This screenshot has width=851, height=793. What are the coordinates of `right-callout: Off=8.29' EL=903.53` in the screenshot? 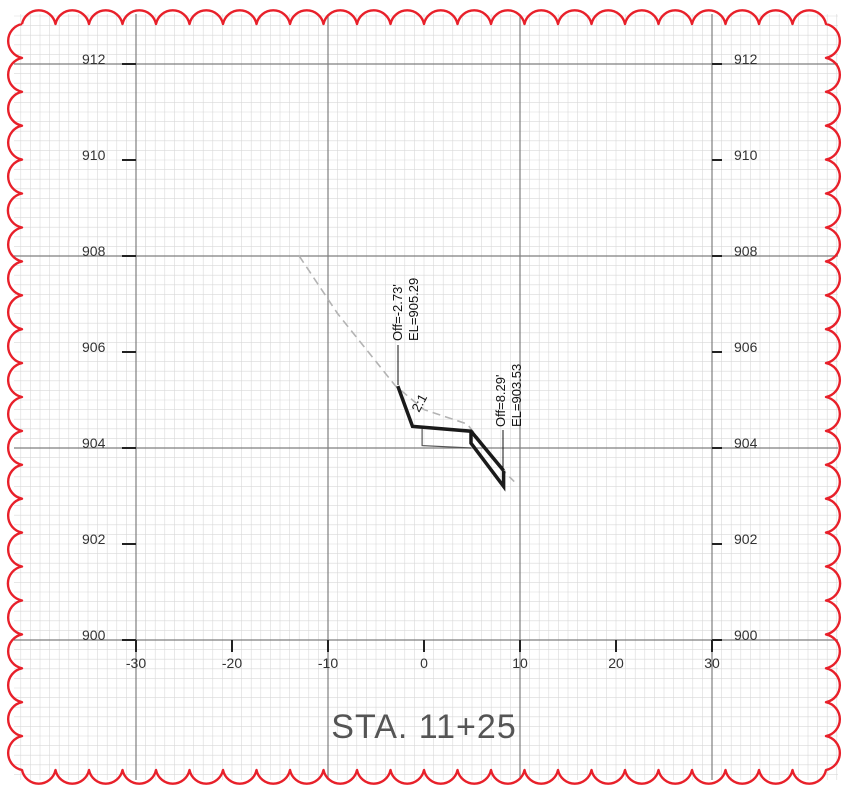 It's located at (508, 416).